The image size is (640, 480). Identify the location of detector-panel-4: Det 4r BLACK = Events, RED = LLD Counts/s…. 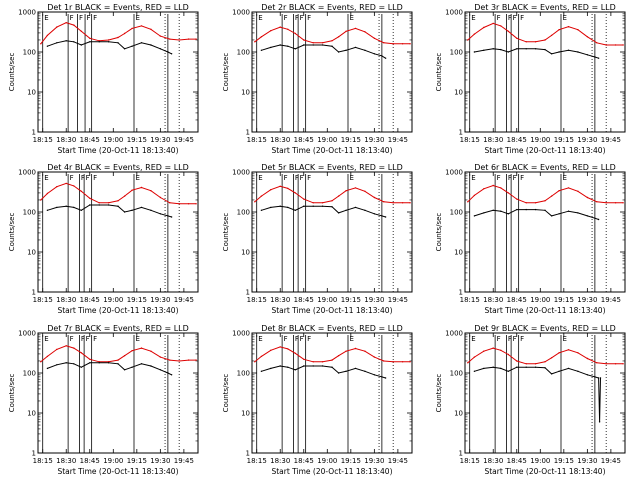
(103, 239).